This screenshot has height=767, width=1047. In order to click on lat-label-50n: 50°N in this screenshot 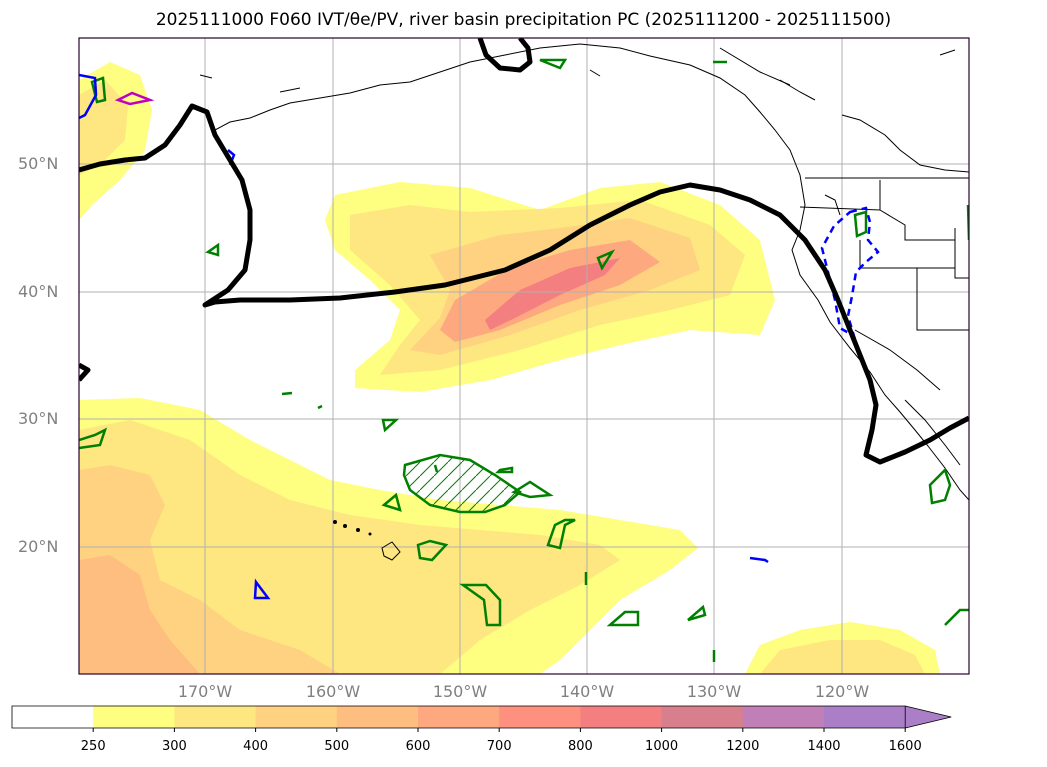, I will do `click(38, 163)`.